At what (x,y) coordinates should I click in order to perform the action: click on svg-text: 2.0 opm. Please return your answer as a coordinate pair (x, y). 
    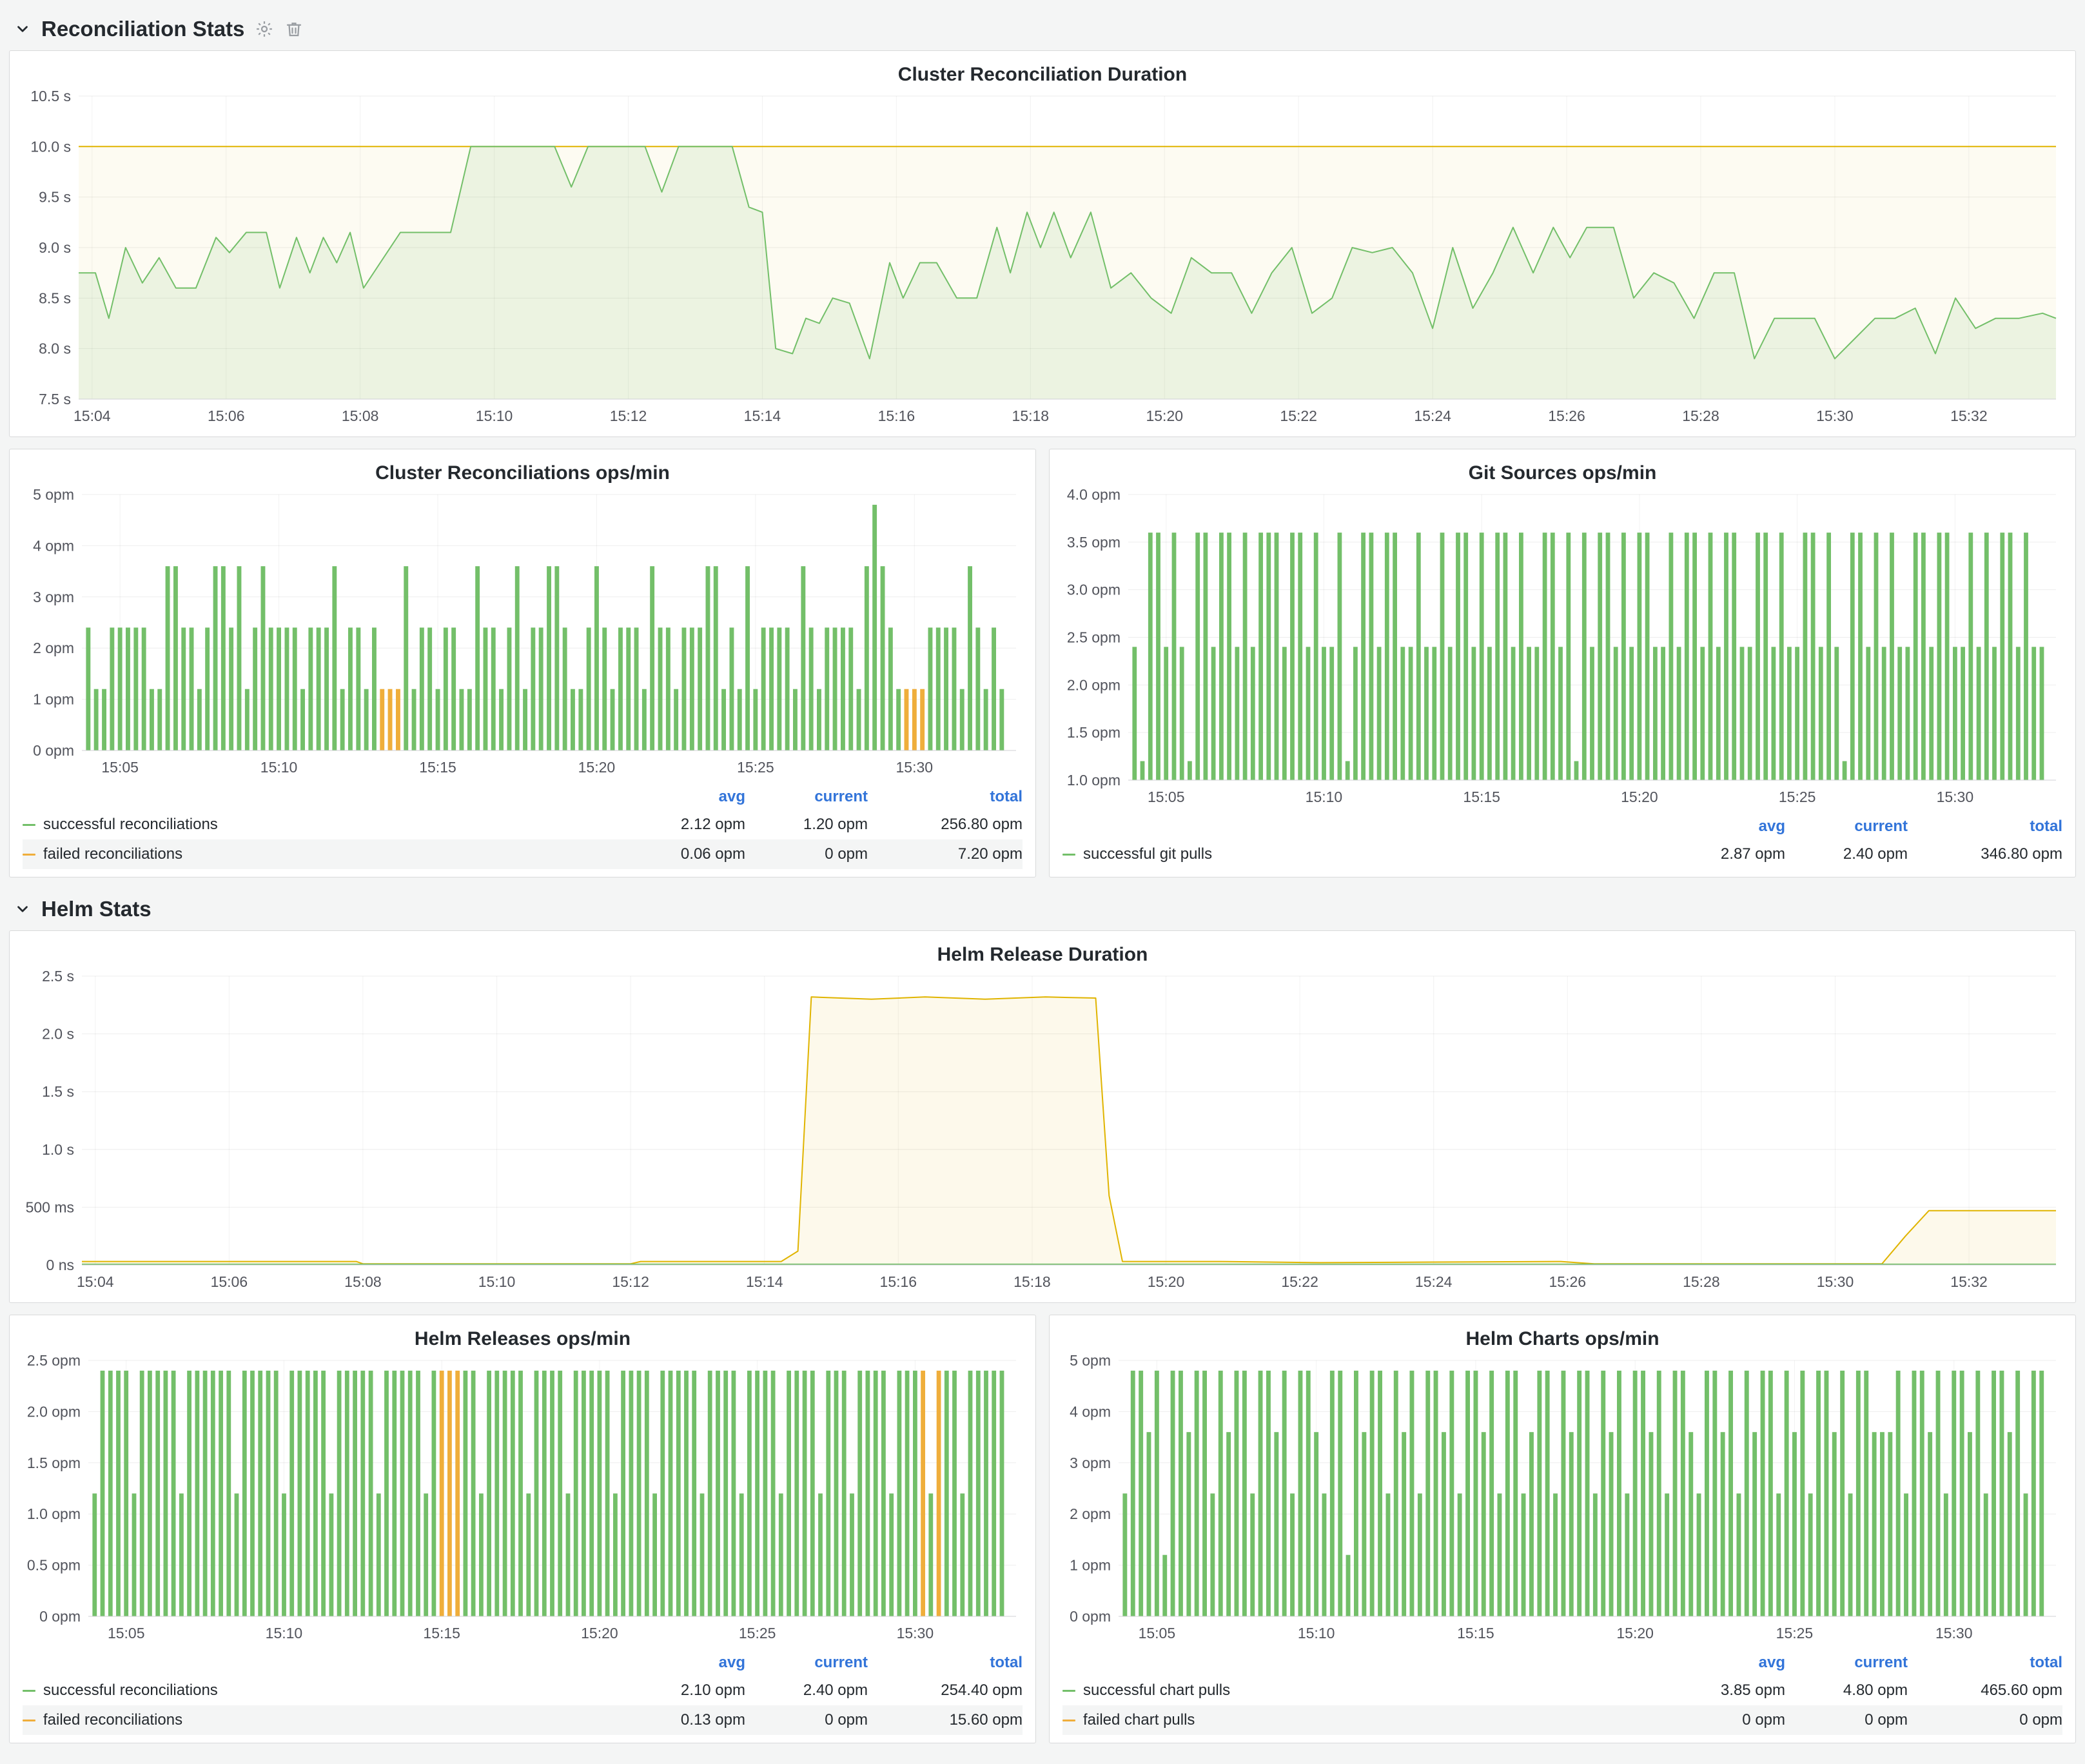
    Looking at the image, I should click on (1094, 684).